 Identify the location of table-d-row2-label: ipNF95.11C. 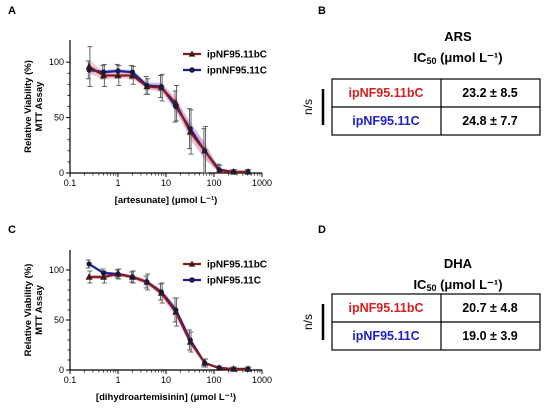
(385, 336).